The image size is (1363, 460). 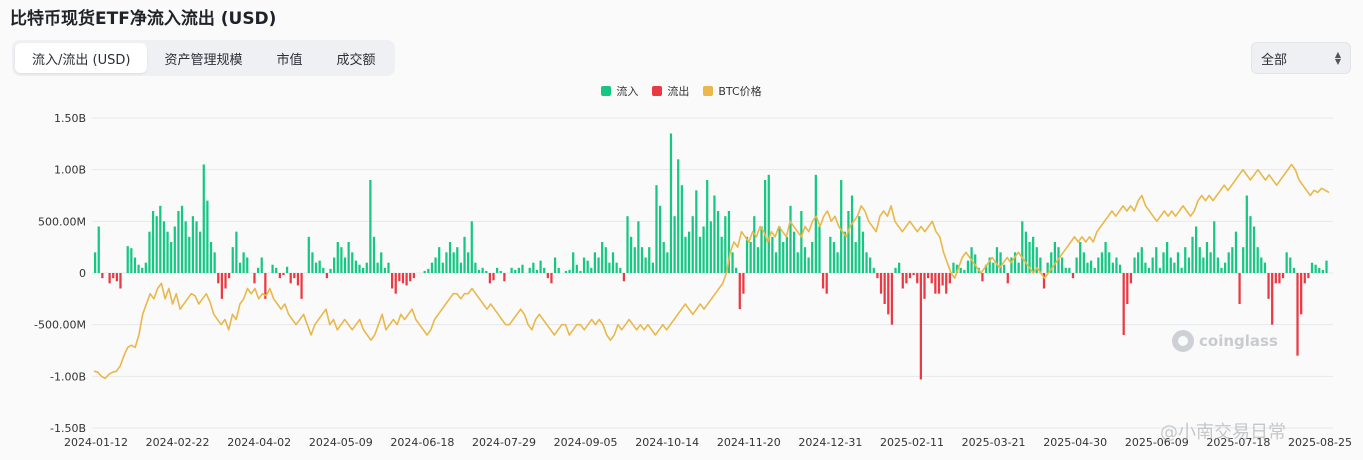 What do you see at coordinates (356, 60) in the screenshot?
I see `tab-volume: 成交额` at bounding box center [356, 60].